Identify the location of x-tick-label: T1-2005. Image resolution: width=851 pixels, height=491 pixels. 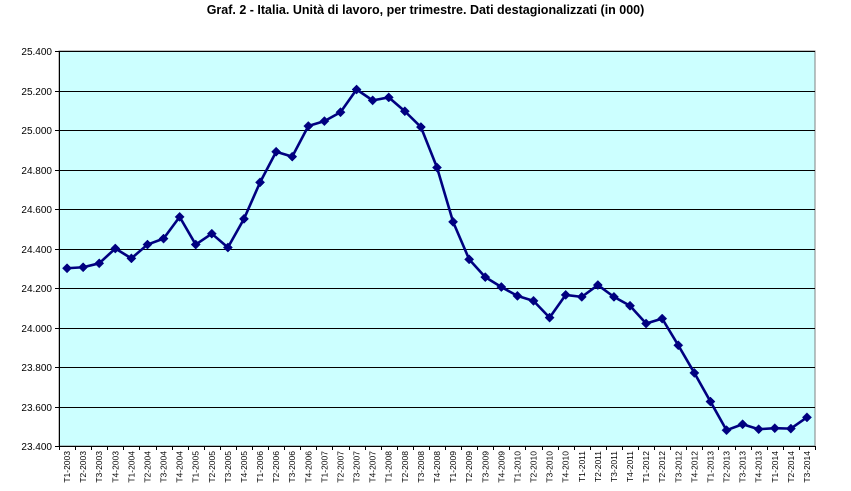
(196, 467).